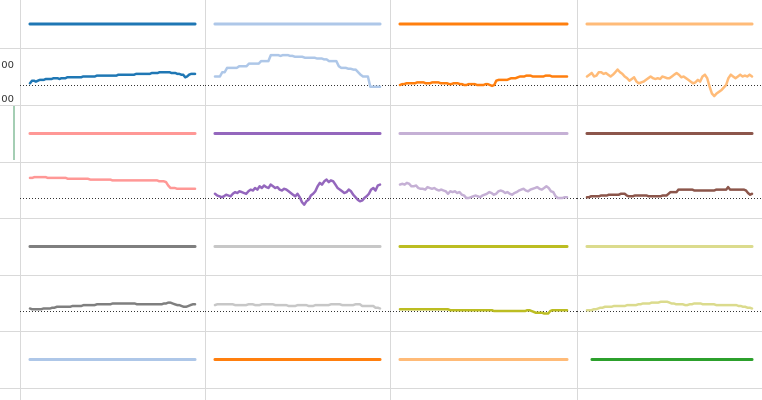 This screenshot has height=400, width=762. What do you see at coordinates (7, 99) in the screenshot?
I see `y-tick-label-bottom: 00` at bounding box center [7, 99].